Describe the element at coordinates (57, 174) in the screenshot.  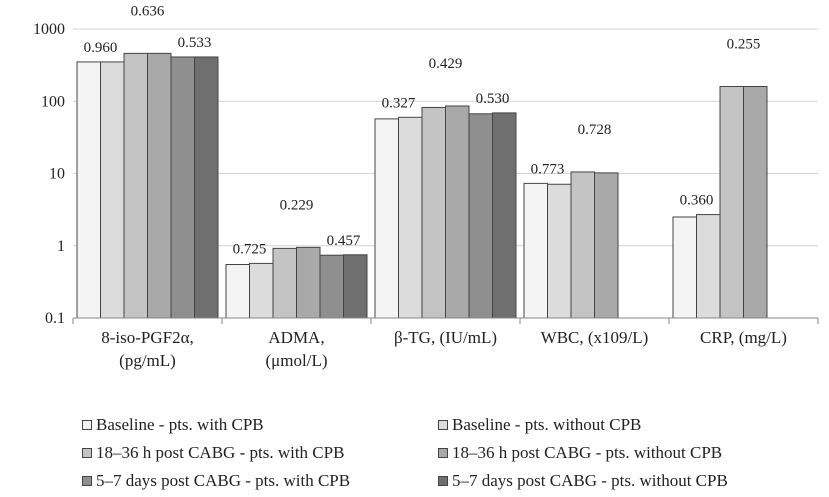
I see `y-tick-label: 10` at that location.